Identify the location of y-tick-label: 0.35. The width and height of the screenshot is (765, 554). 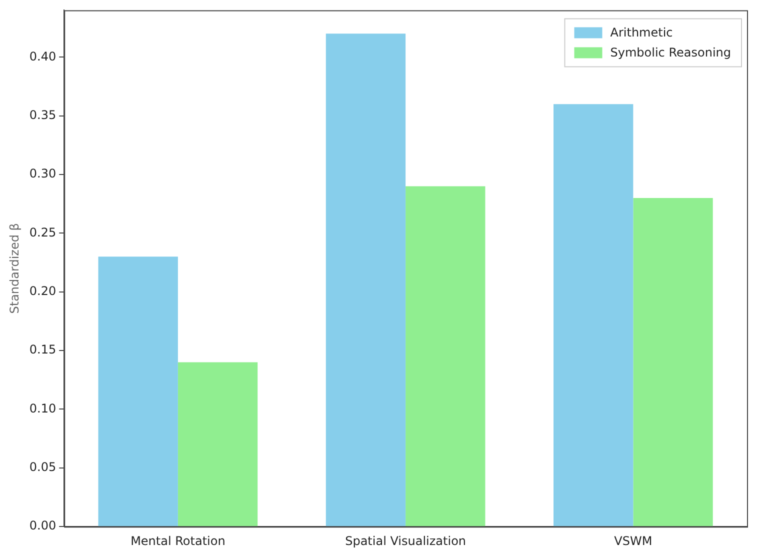
(42, 115).